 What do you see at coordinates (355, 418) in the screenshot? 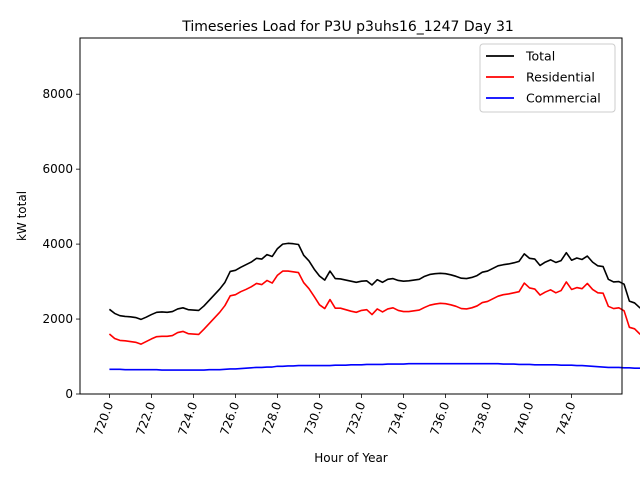
I see `x-tick-label: 732.0` at bounding box center [355, 418].